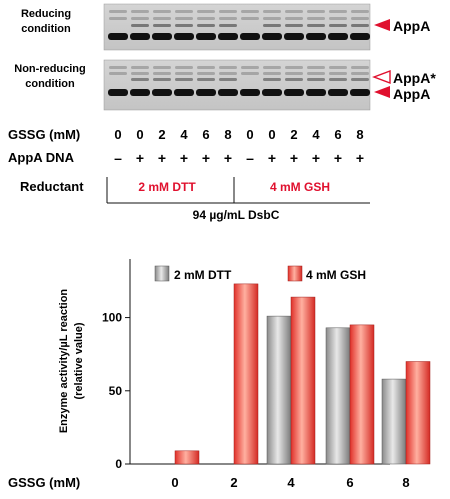 The image size is (450, 499). I want to click on y-axis-label-line2: (relative value), so click(79, 360).